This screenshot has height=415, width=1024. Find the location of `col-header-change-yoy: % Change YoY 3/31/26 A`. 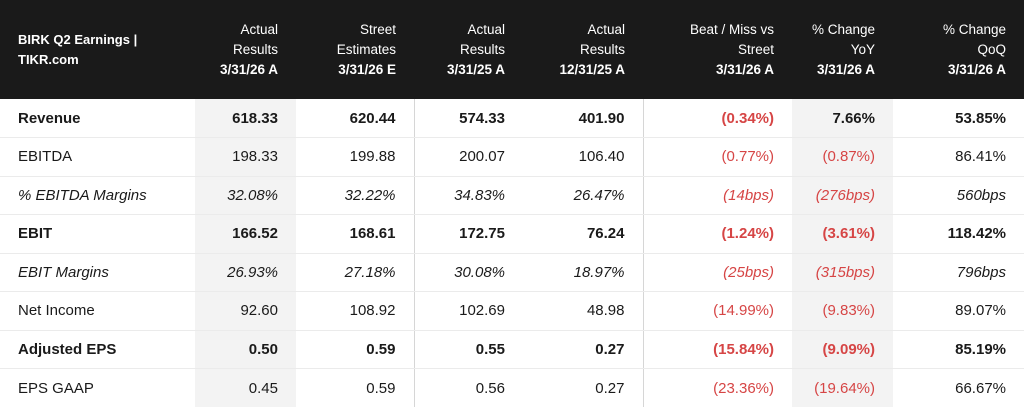

col-header-change-yoy: % Change YoY 3/31/26 A is located at coordinates (842, 49).